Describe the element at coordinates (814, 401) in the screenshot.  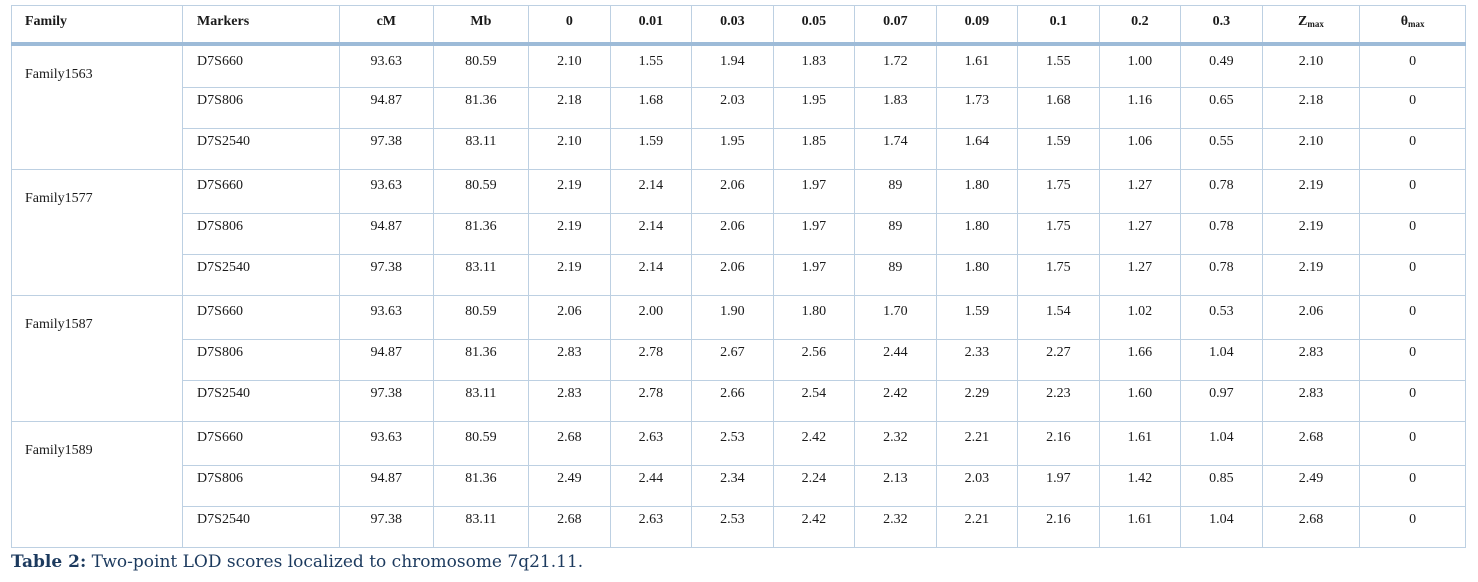
I see `lod-cell: 2.54` at that location.